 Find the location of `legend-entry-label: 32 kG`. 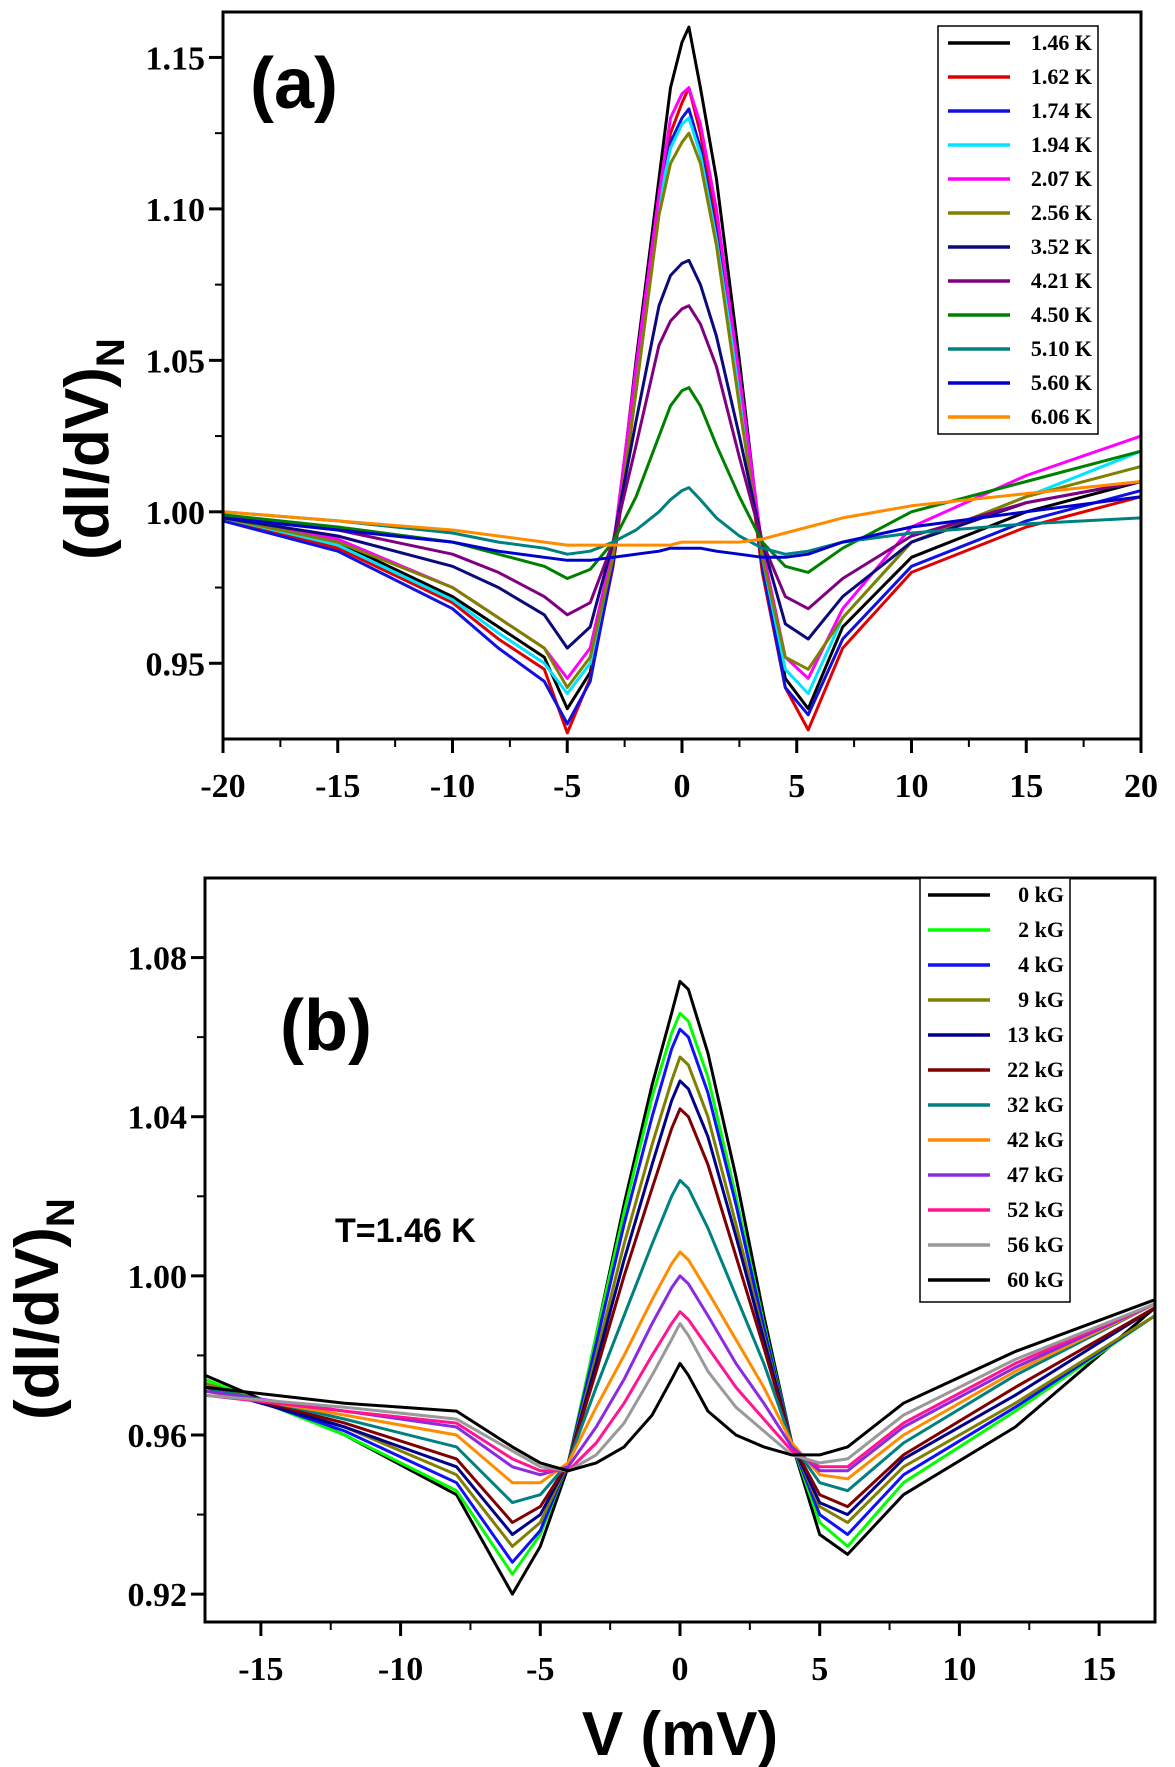

legend-entry-label: 32 kG is located at coordinates (1035, 1104).